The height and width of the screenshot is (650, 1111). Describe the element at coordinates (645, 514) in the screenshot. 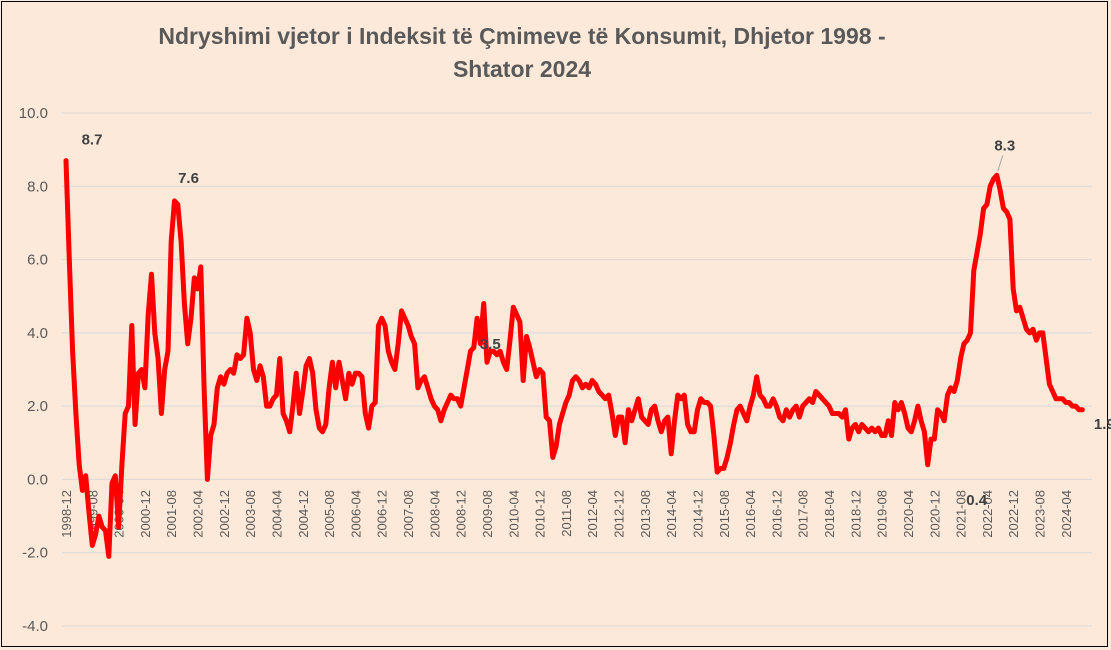

I see `x-tick-label: 2013-08` at that location.